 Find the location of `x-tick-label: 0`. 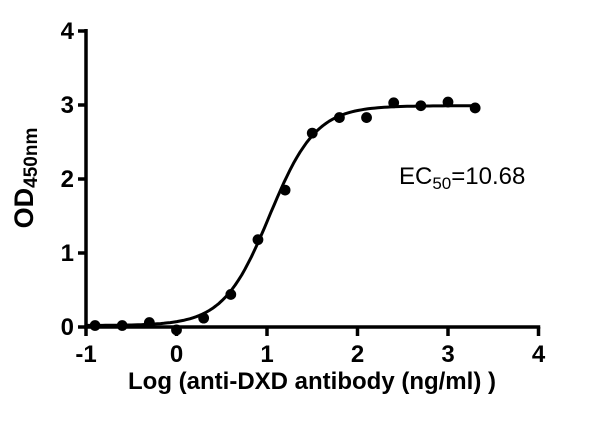

x-tick-label: 0 is located at coordinates (176, 354).